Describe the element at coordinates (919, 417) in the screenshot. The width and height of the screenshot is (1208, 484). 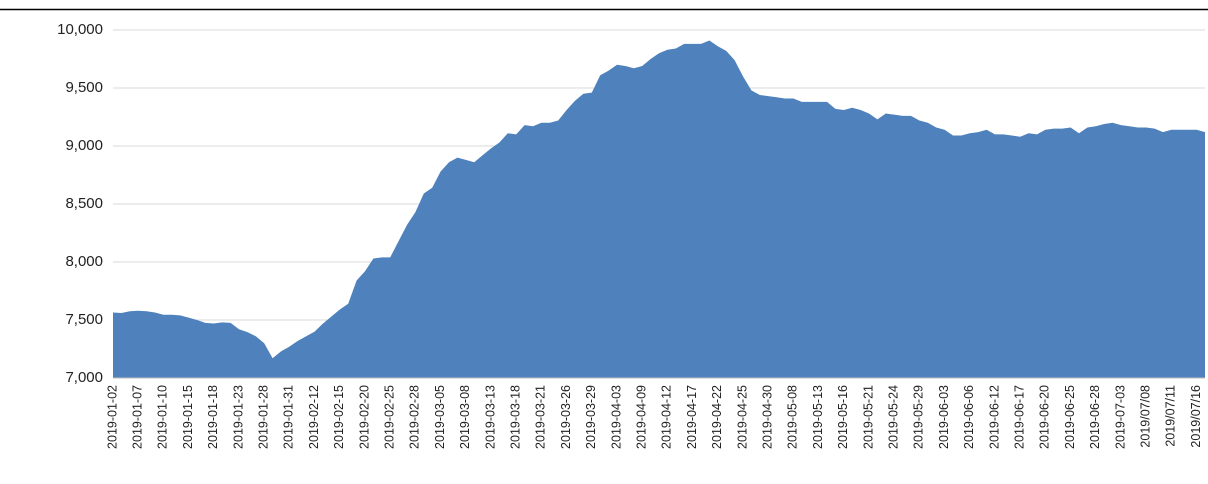
I see `x-tick-label: 2019-05-29` at that location.